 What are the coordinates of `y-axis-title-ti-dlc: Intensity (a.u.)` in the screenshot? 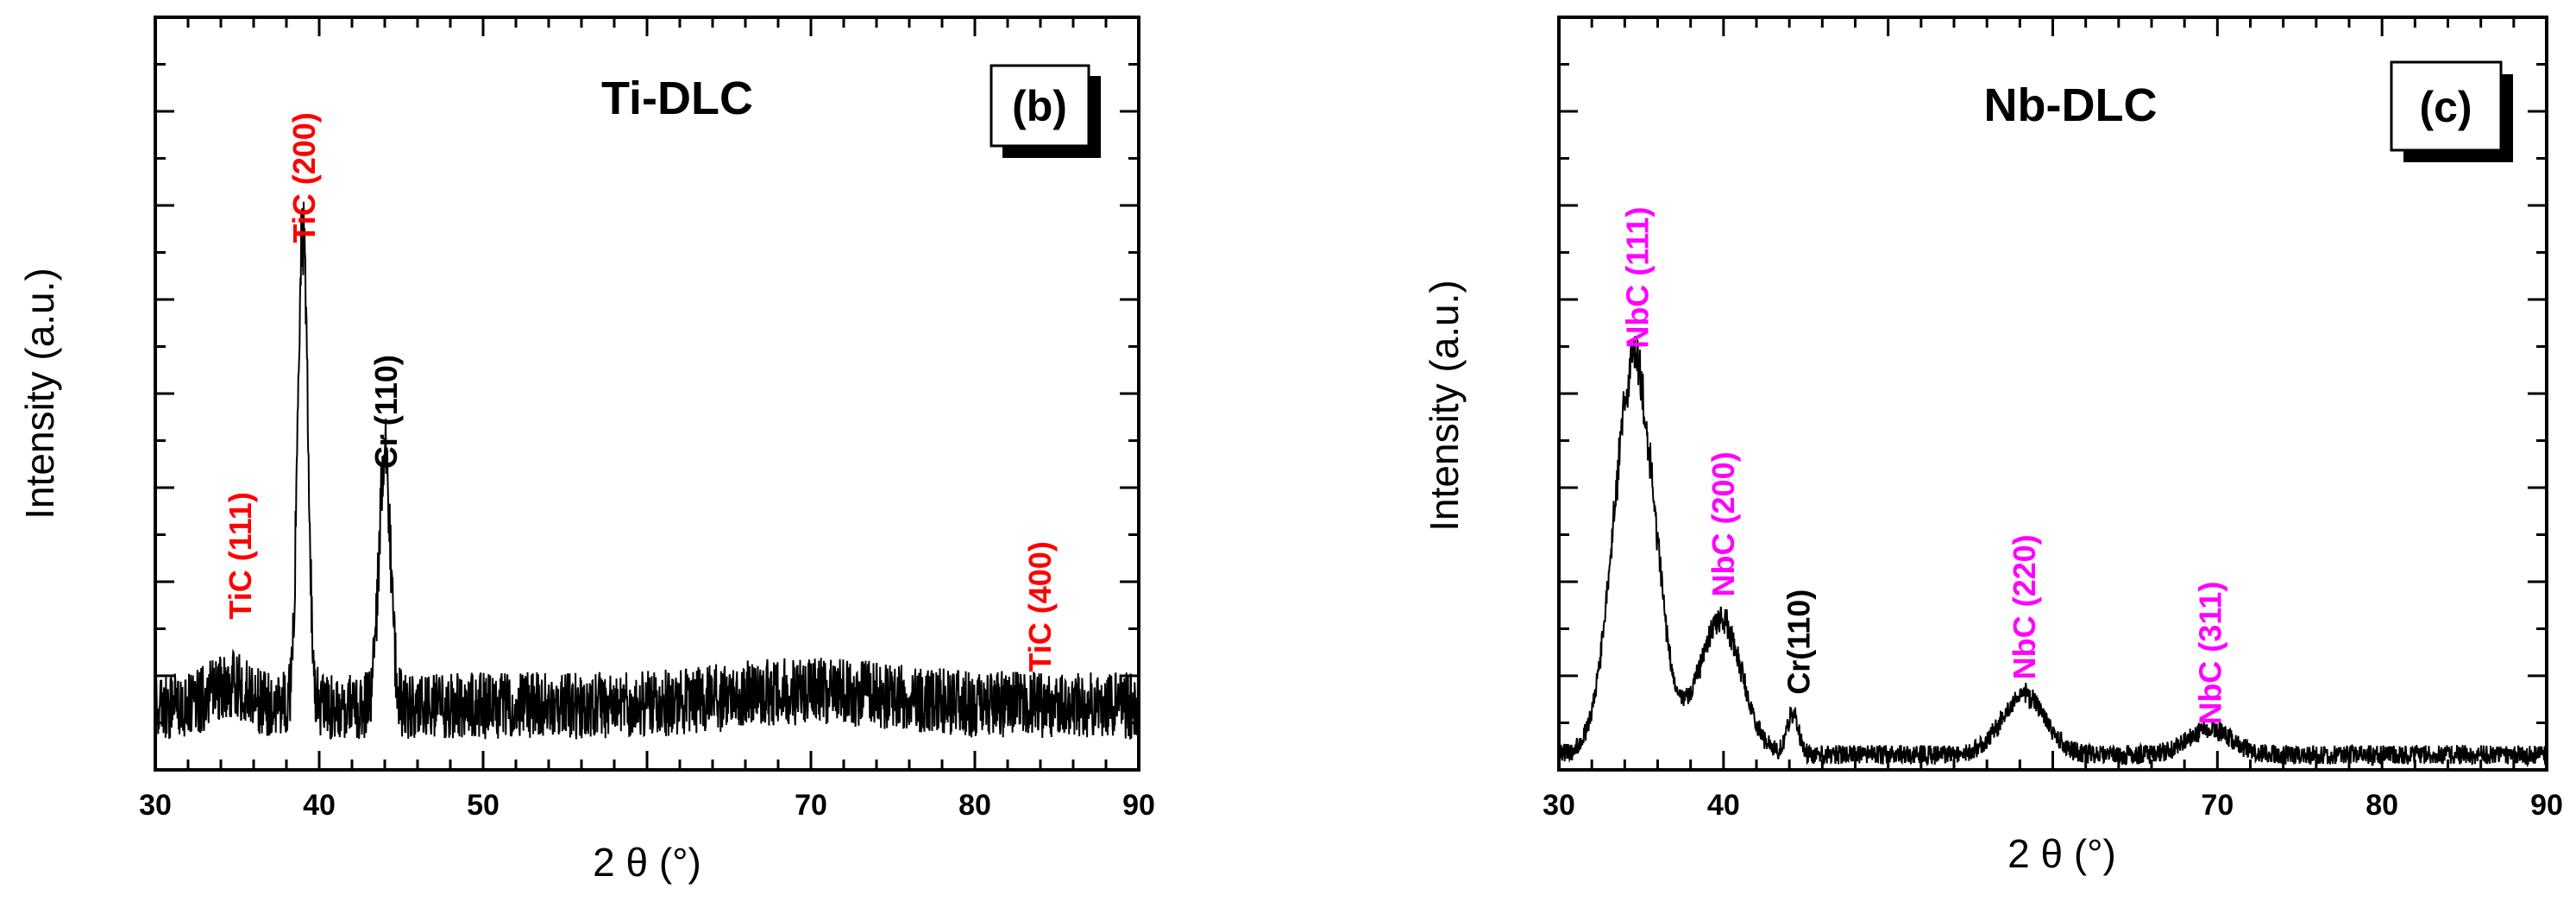 It's located at (39, 393).